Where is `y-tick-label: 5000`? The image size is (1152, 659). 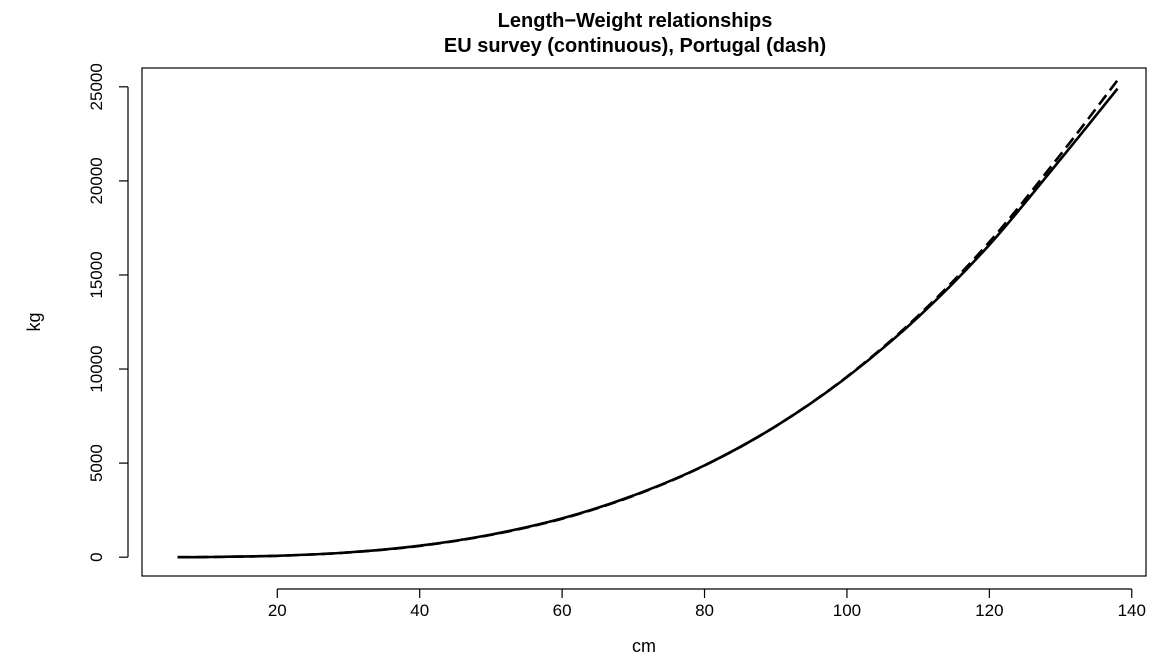 y-tick-label: 5000 is located at coordinates (96, 463).